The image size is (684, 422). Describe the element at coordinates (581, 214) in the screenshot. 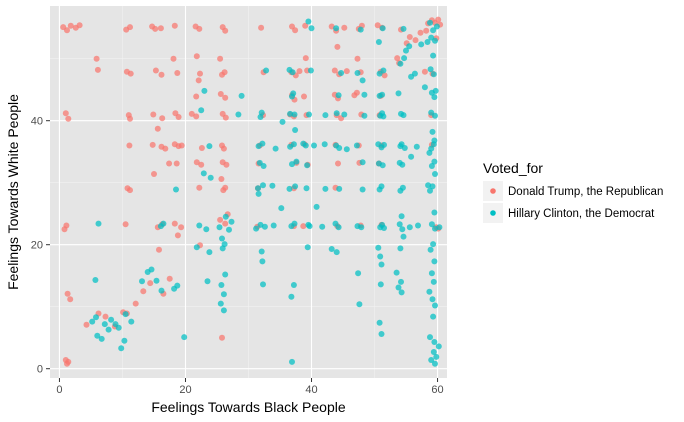

I see `legend-label-clinton: Hillary Clinton, the Democrat` at that location.